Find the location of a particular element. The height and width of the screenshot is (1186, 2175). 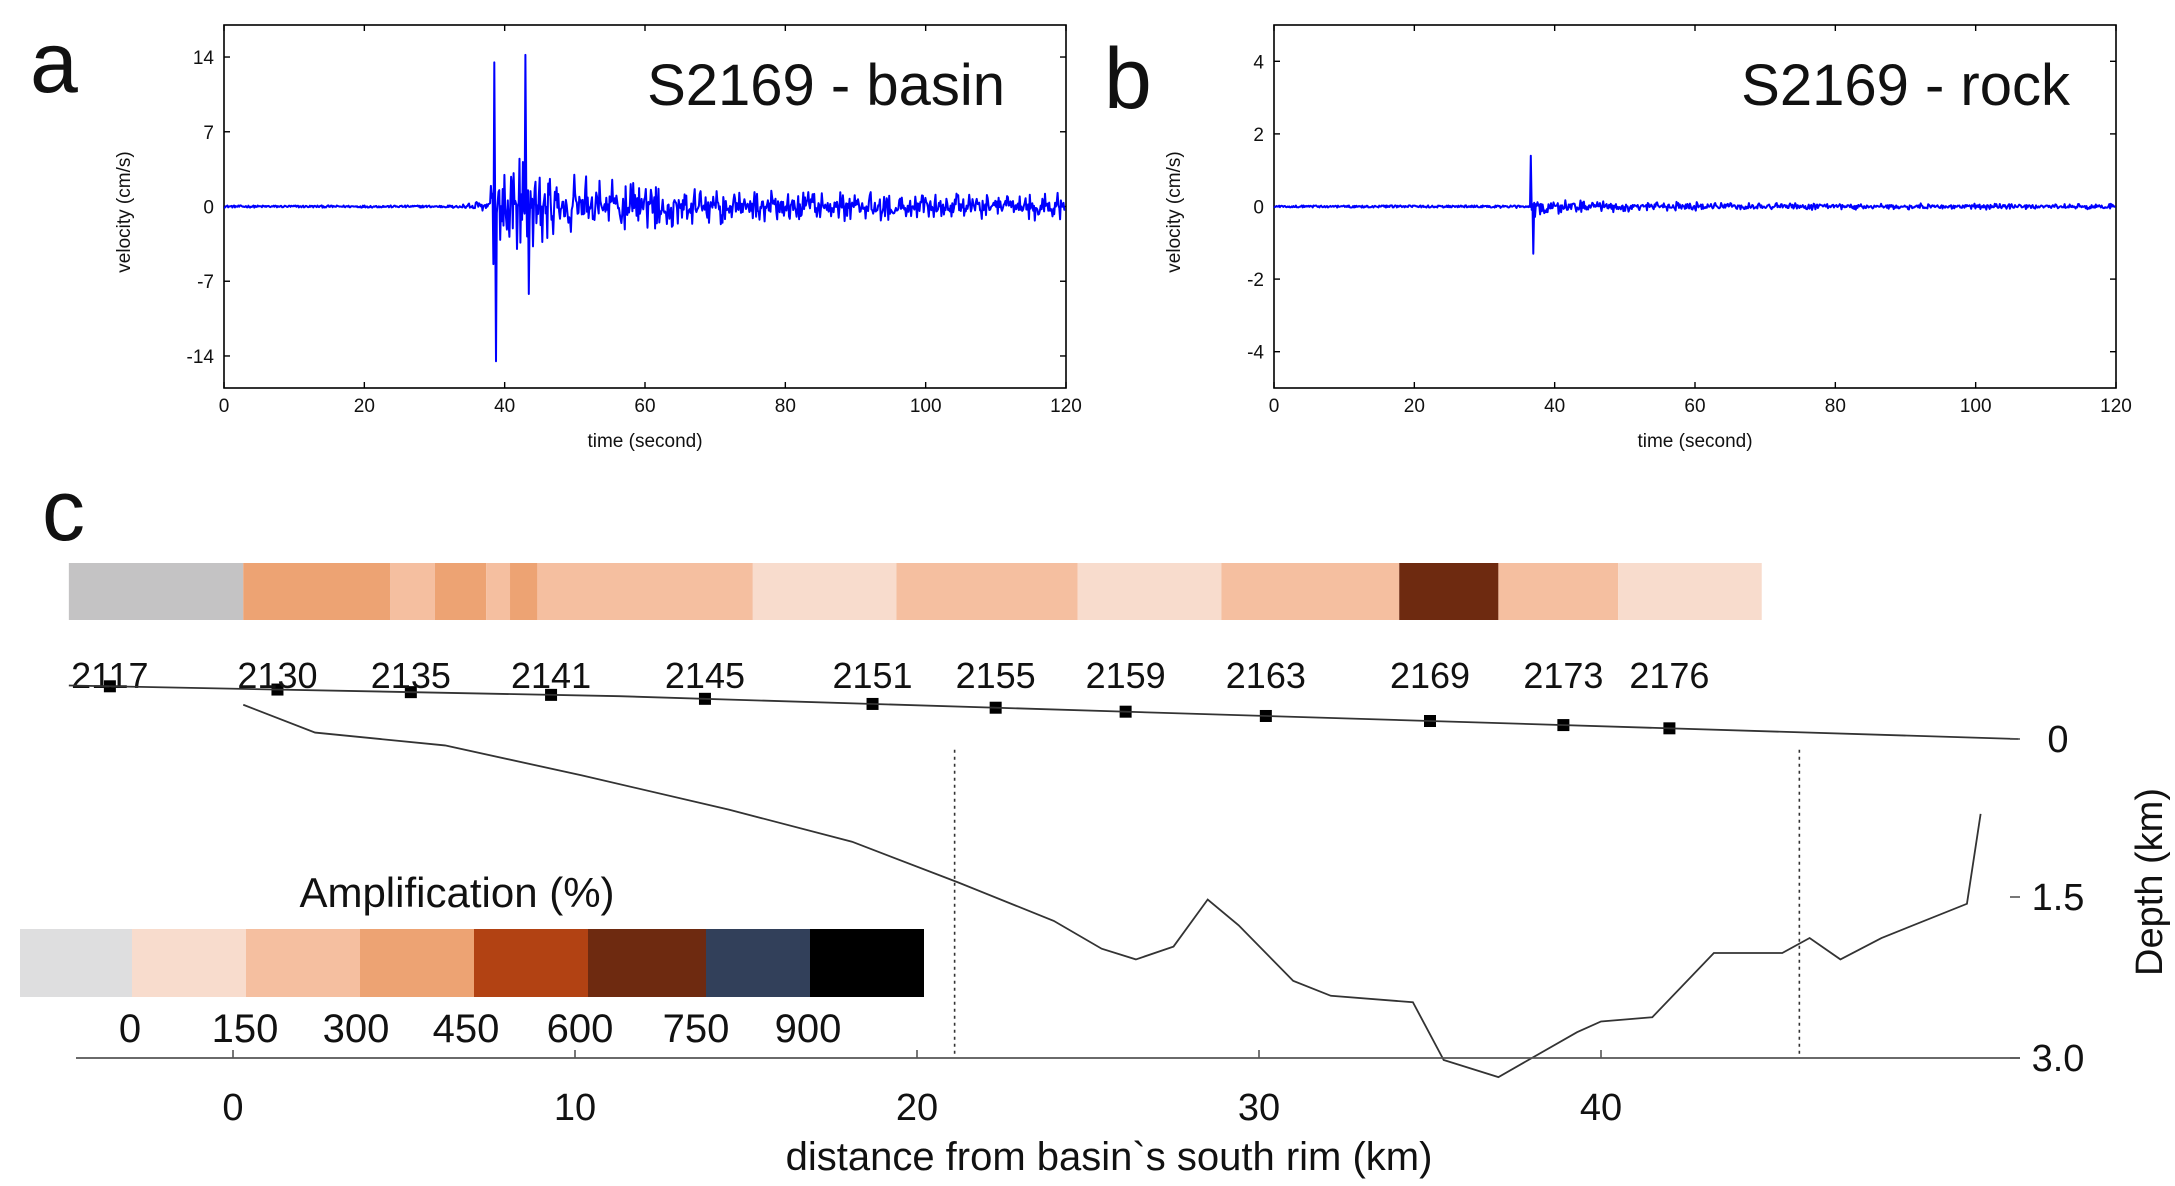

ticks-a: 0 20 40 60 80 100 120 14 7 0 -7 -14 is located at coordinates (634, 221).